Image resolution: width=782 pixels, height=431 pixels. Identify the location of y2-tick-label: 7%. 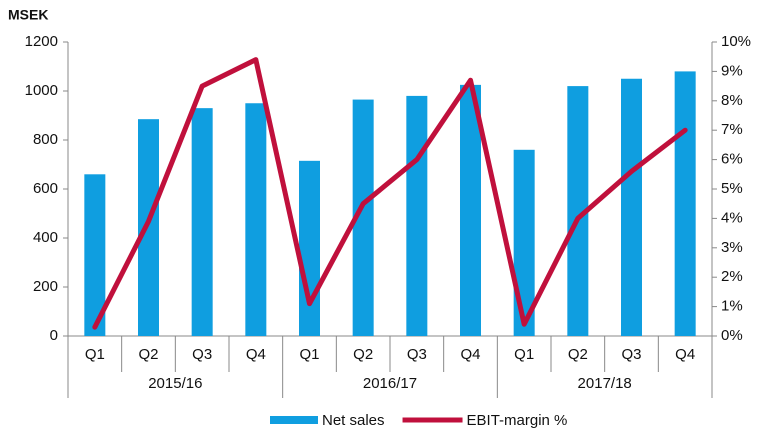
(732, 129).